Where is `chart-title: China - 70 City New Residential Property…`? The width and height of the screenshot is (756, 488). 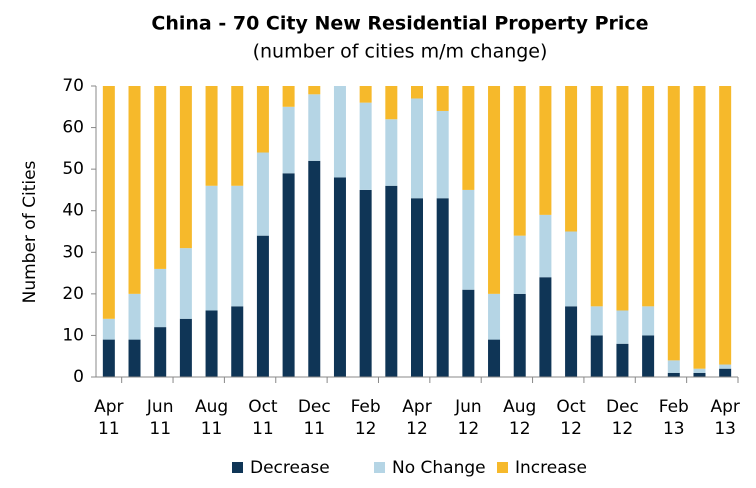 chart-title: China - 70 City New Residential Property… is located at coordinates (399, 24).